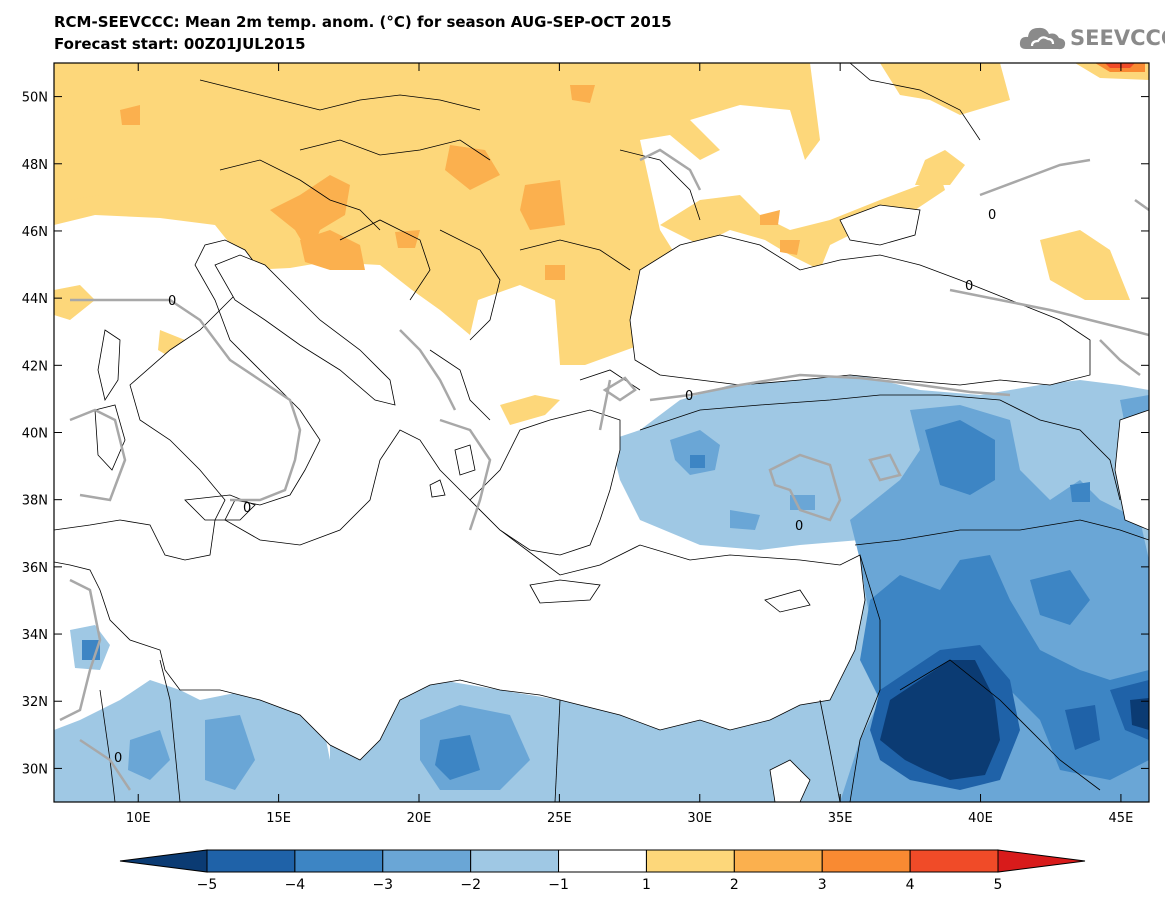 The width and height of the screenshot is (1165, 907). What do you see at coordinates (1131, 470) in the screenshot?
I see `caspian-sea` at bounding box center [1131, 470].